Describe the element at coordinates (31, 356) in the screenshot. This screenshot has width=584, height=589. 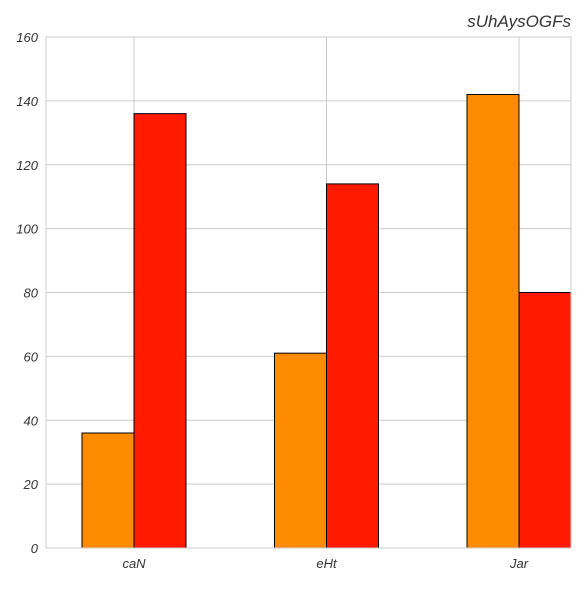
I see `y-tick-label: 60` at that location.